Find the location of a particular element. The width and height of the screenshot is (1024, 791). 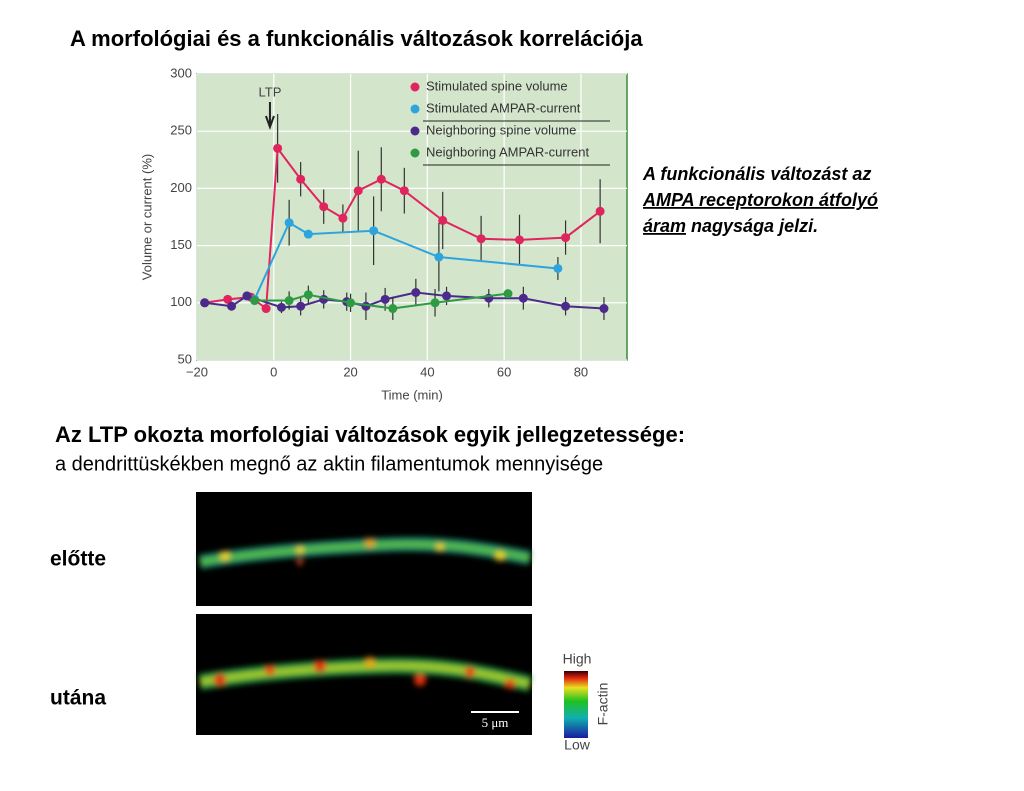

annotation-arrow is located at coordinates (270, 116).